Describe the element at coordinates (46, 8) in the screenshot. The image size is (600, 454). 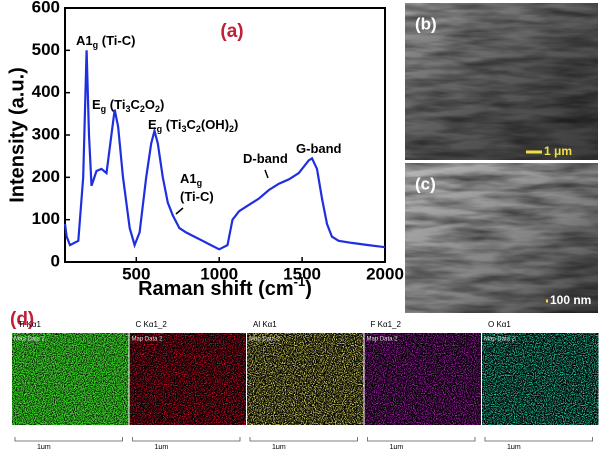
I see `y-tick-label: 600` at that location.